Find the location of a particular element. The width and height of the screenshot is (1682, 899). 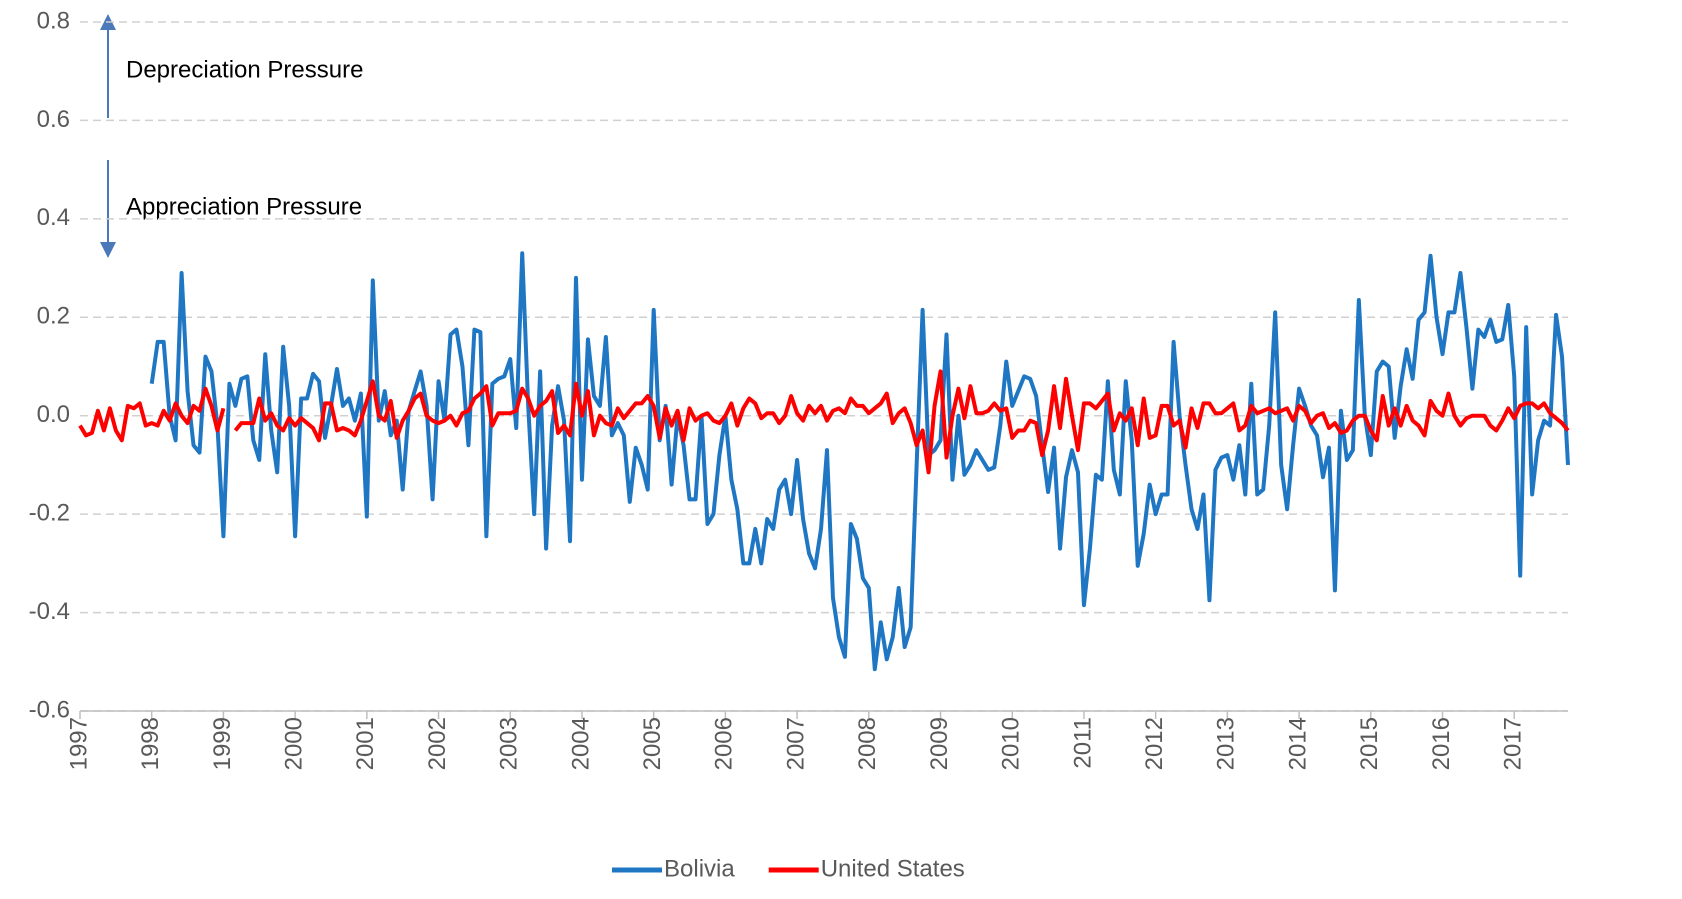

x-tick-label: 2009 is located at coordinates (939, 743).